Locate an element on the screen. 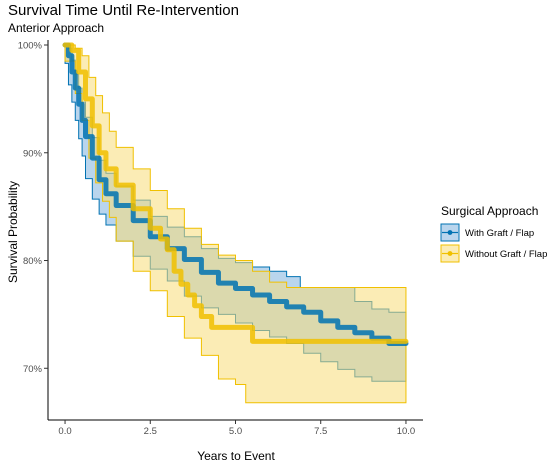 This screenshot has width=550, height=468. y-axis-title: Survival Probability is located at coordinates (13, 232).